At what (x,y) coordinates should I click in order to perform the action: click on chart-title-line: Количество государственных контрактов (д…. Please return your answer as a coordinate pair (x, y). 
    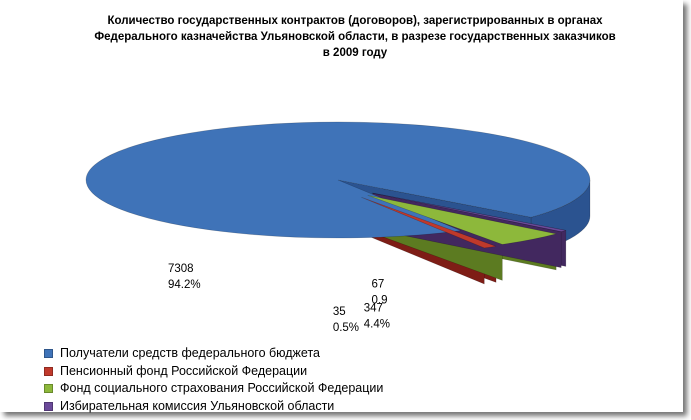
    Looking at the image, I should click on (355, 21).